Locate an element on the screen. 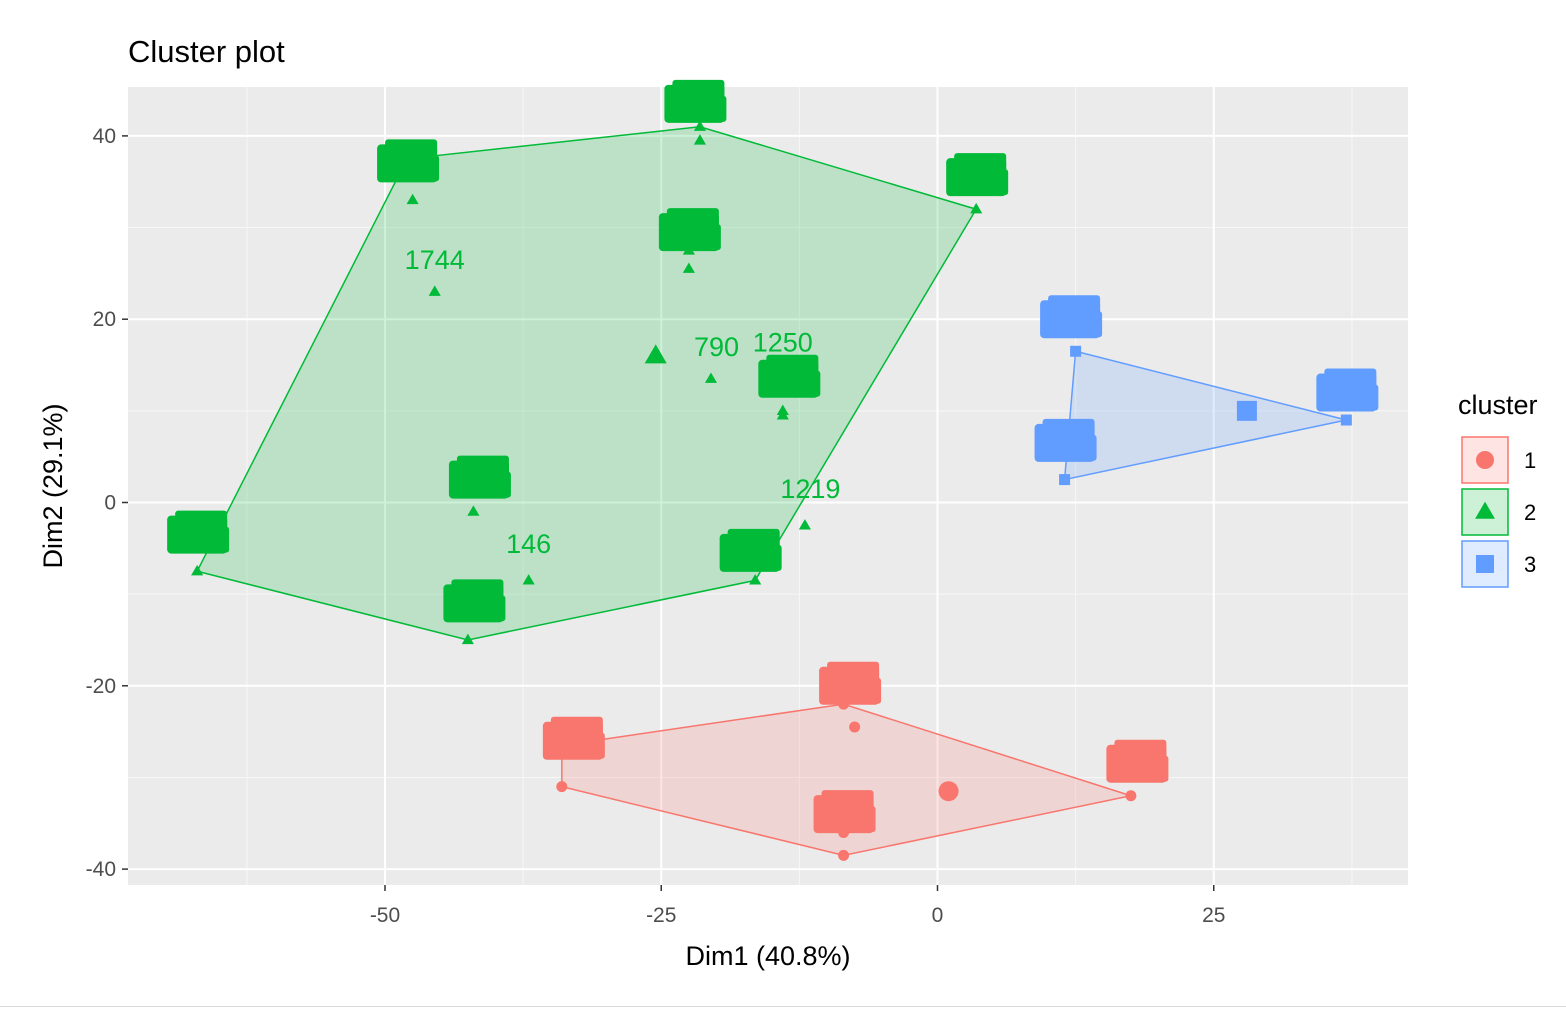 This screenshot has width=1566, height=1013. cluster-2-point-label: 790 is located at coordinates (716, 347).